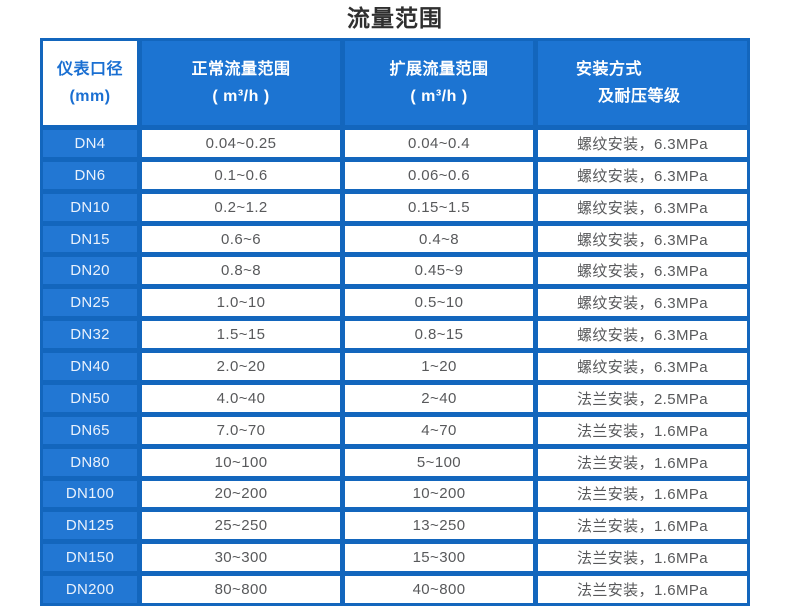 Image resolution: width=790 pixels, height=612 pixels. What do you see at coordinates (642, 398) in the screenshot?
I see `installation-cell: 法兰安装，2.5MPa` at bounding box center [642, 398].